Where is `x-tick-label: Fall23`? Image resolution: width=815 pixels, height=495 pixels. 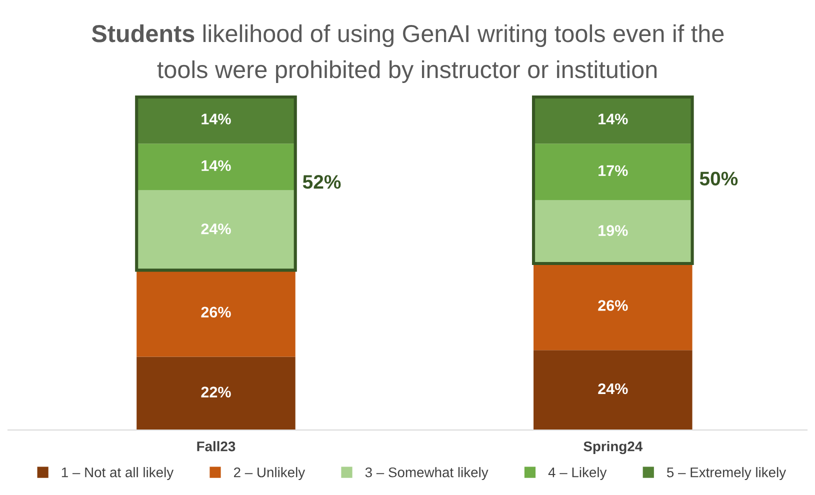 x-tick-label: Fall23 is located at coordinates (216, 446).